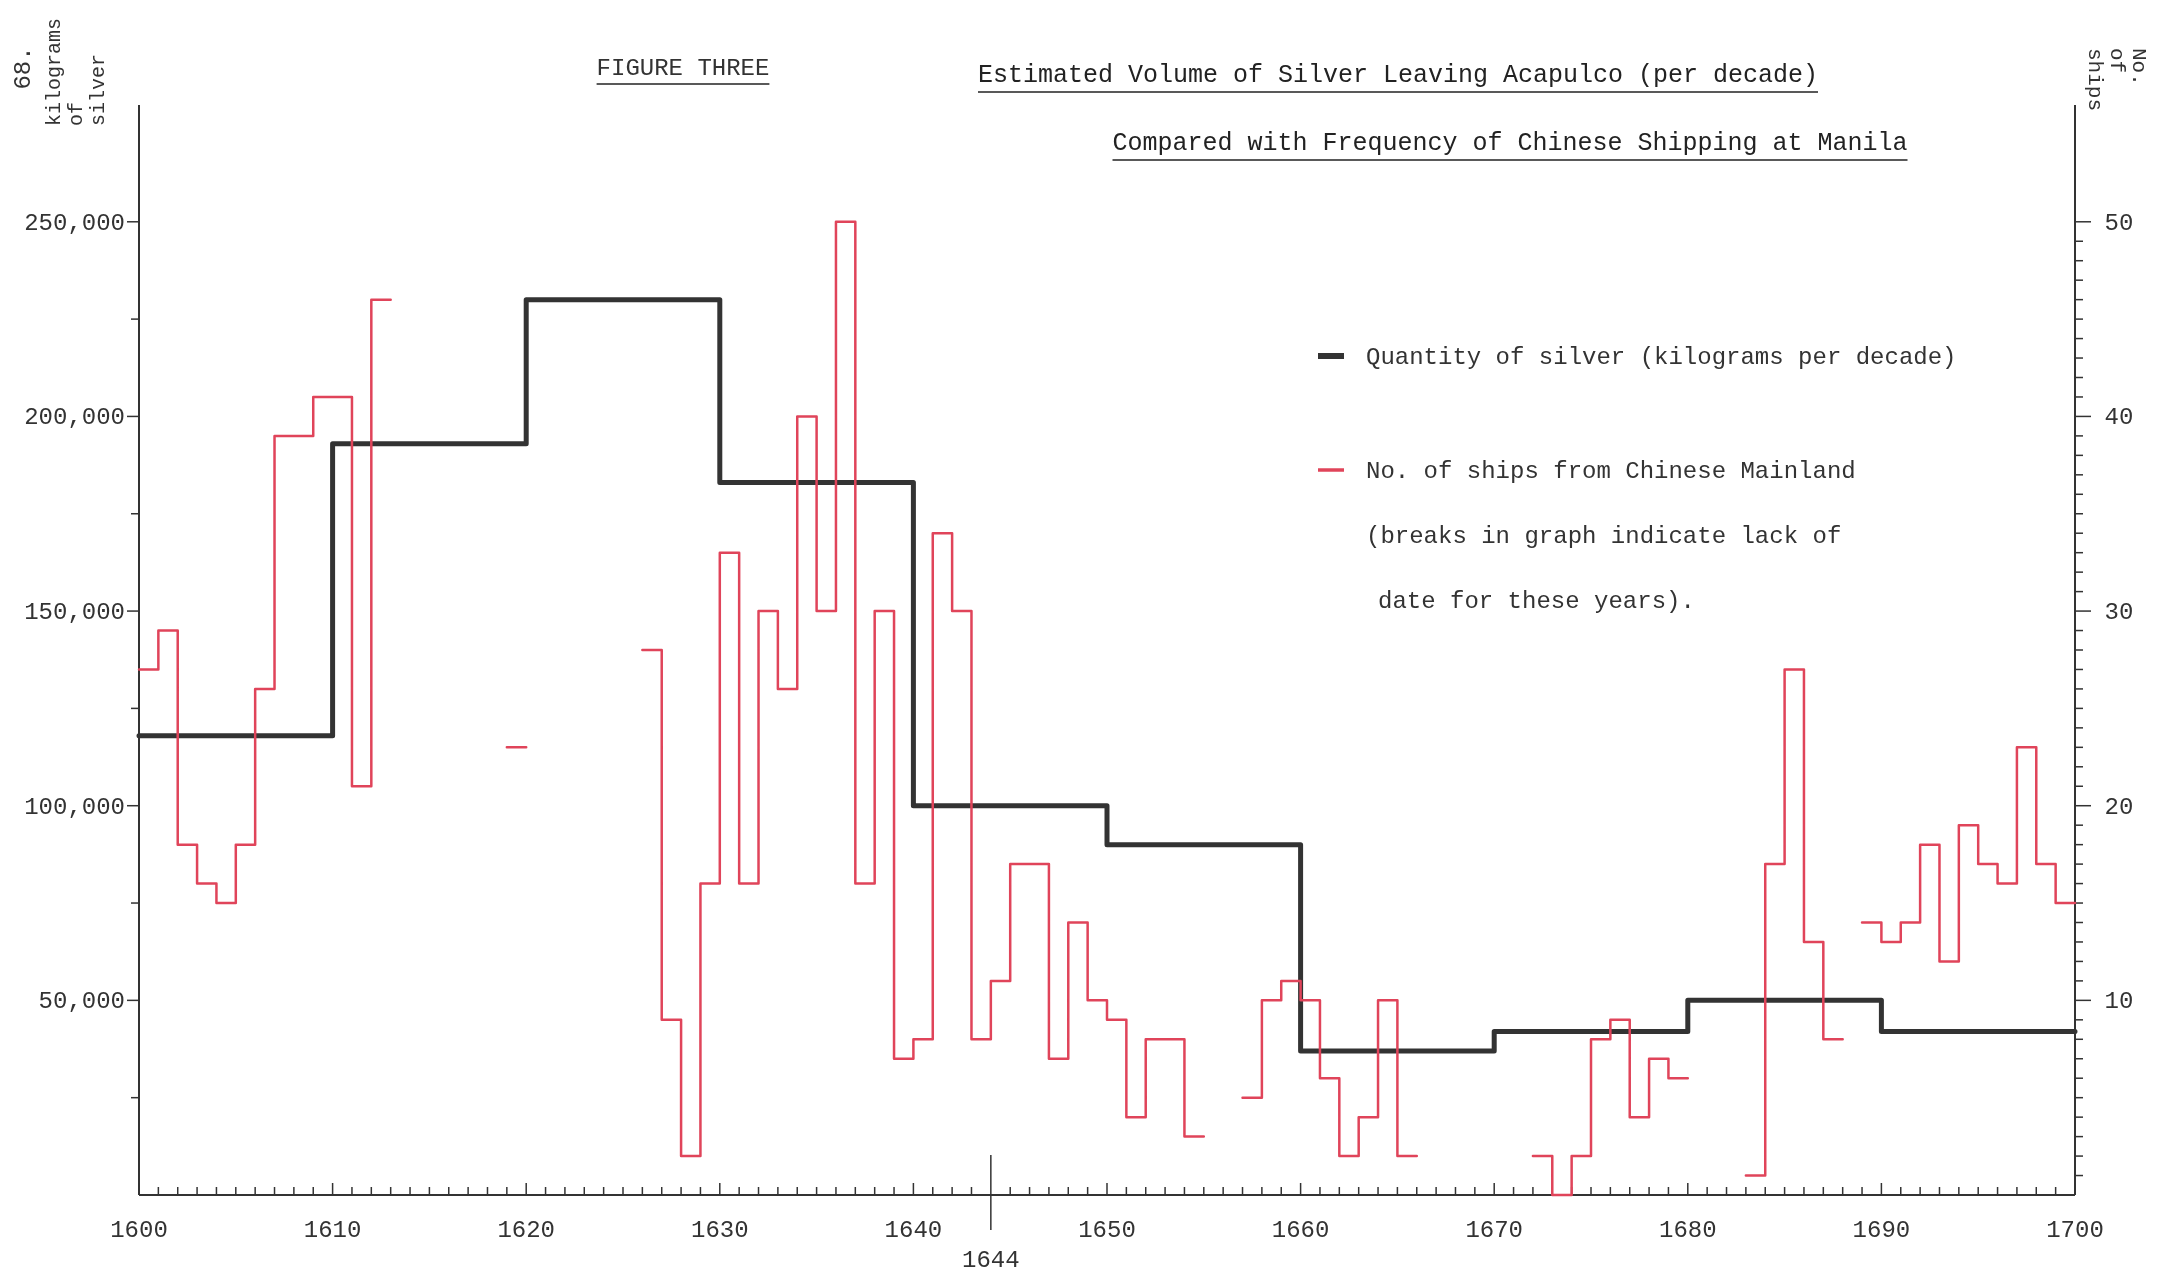 The width and height of the screenshot is (2179, 1287). I want to click on y-tick-label: 100,000, so click(74, 807).